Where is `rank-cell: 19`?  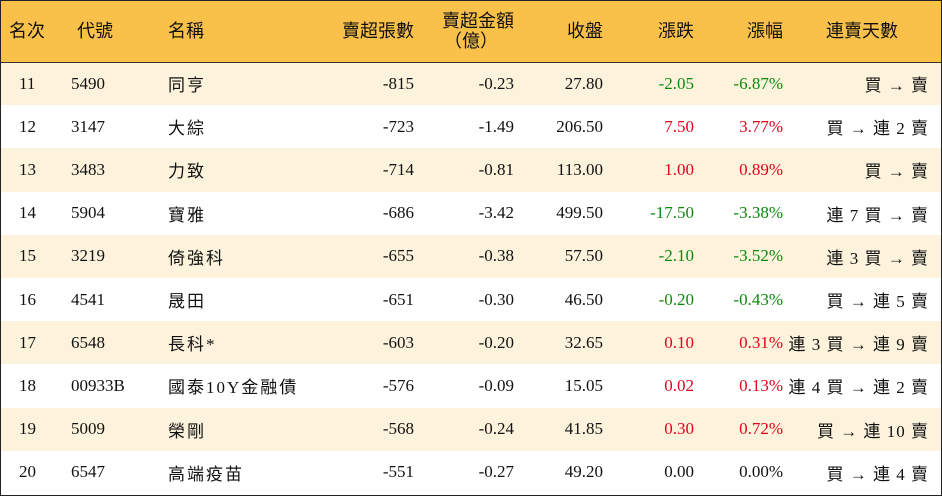 rank-cell: 19 is located at coordinates (27, 429).